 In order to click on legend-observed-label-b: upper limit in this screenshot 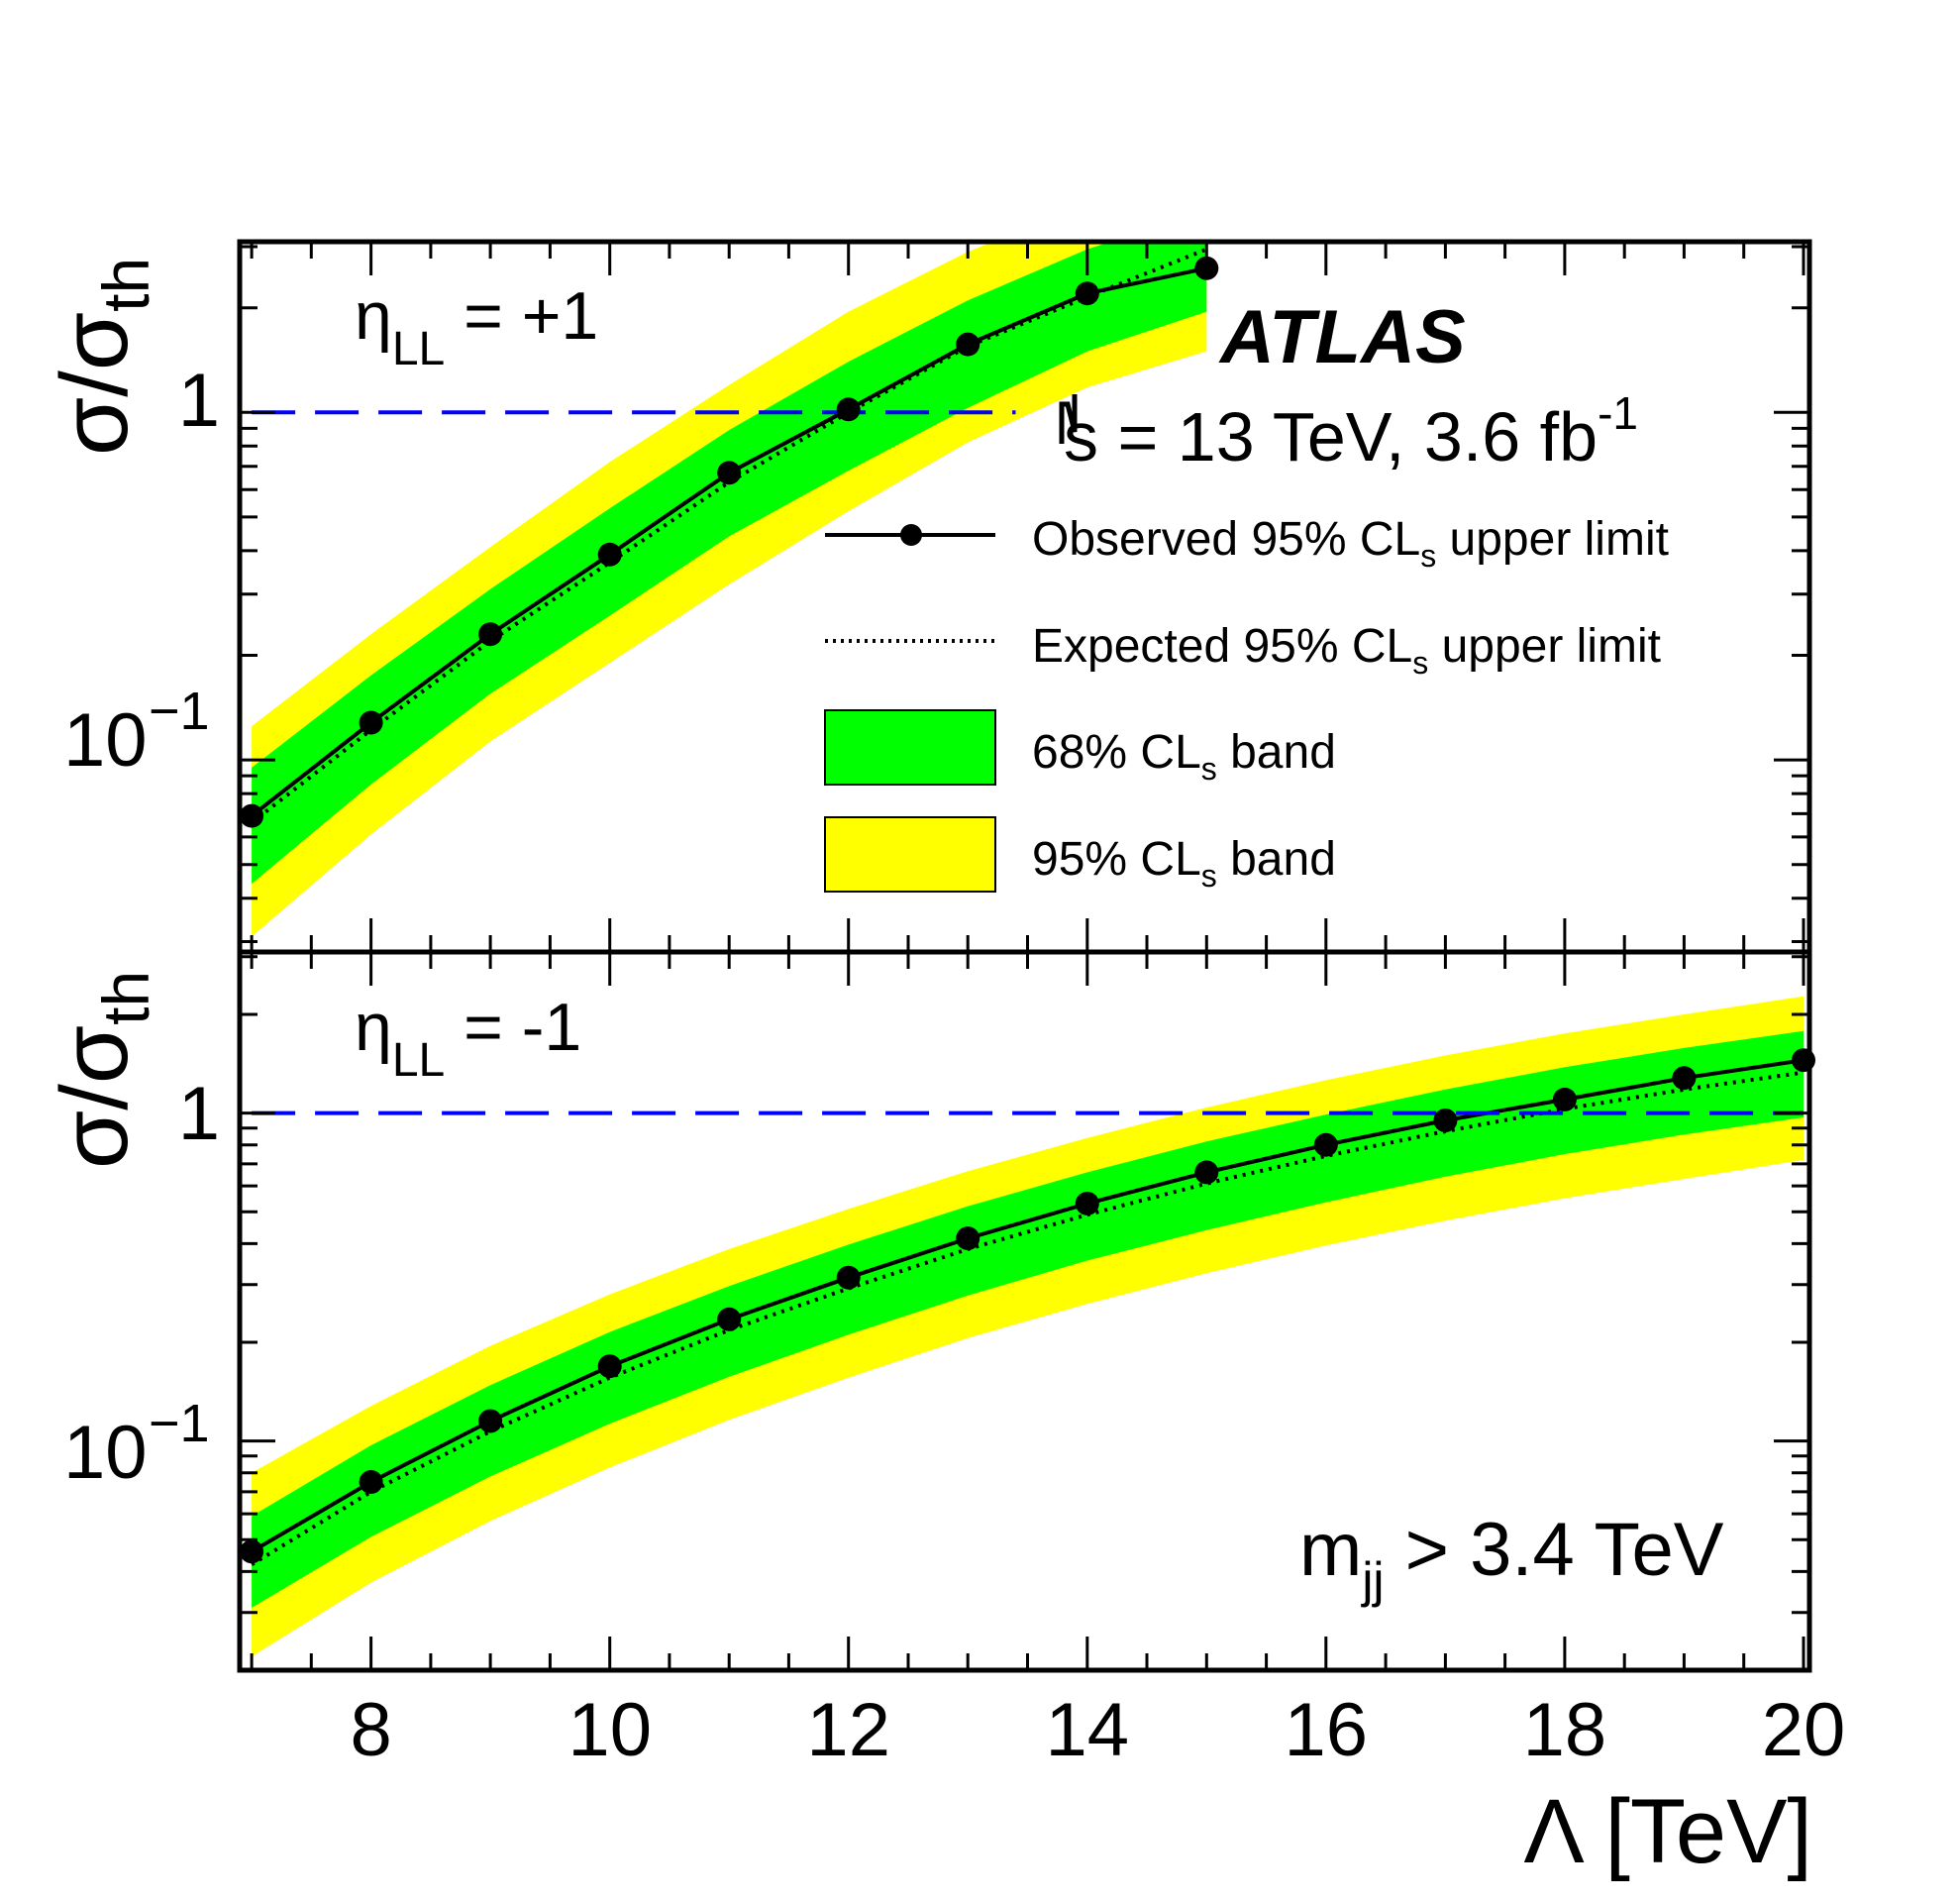, I will do `click(1552, 539)`.